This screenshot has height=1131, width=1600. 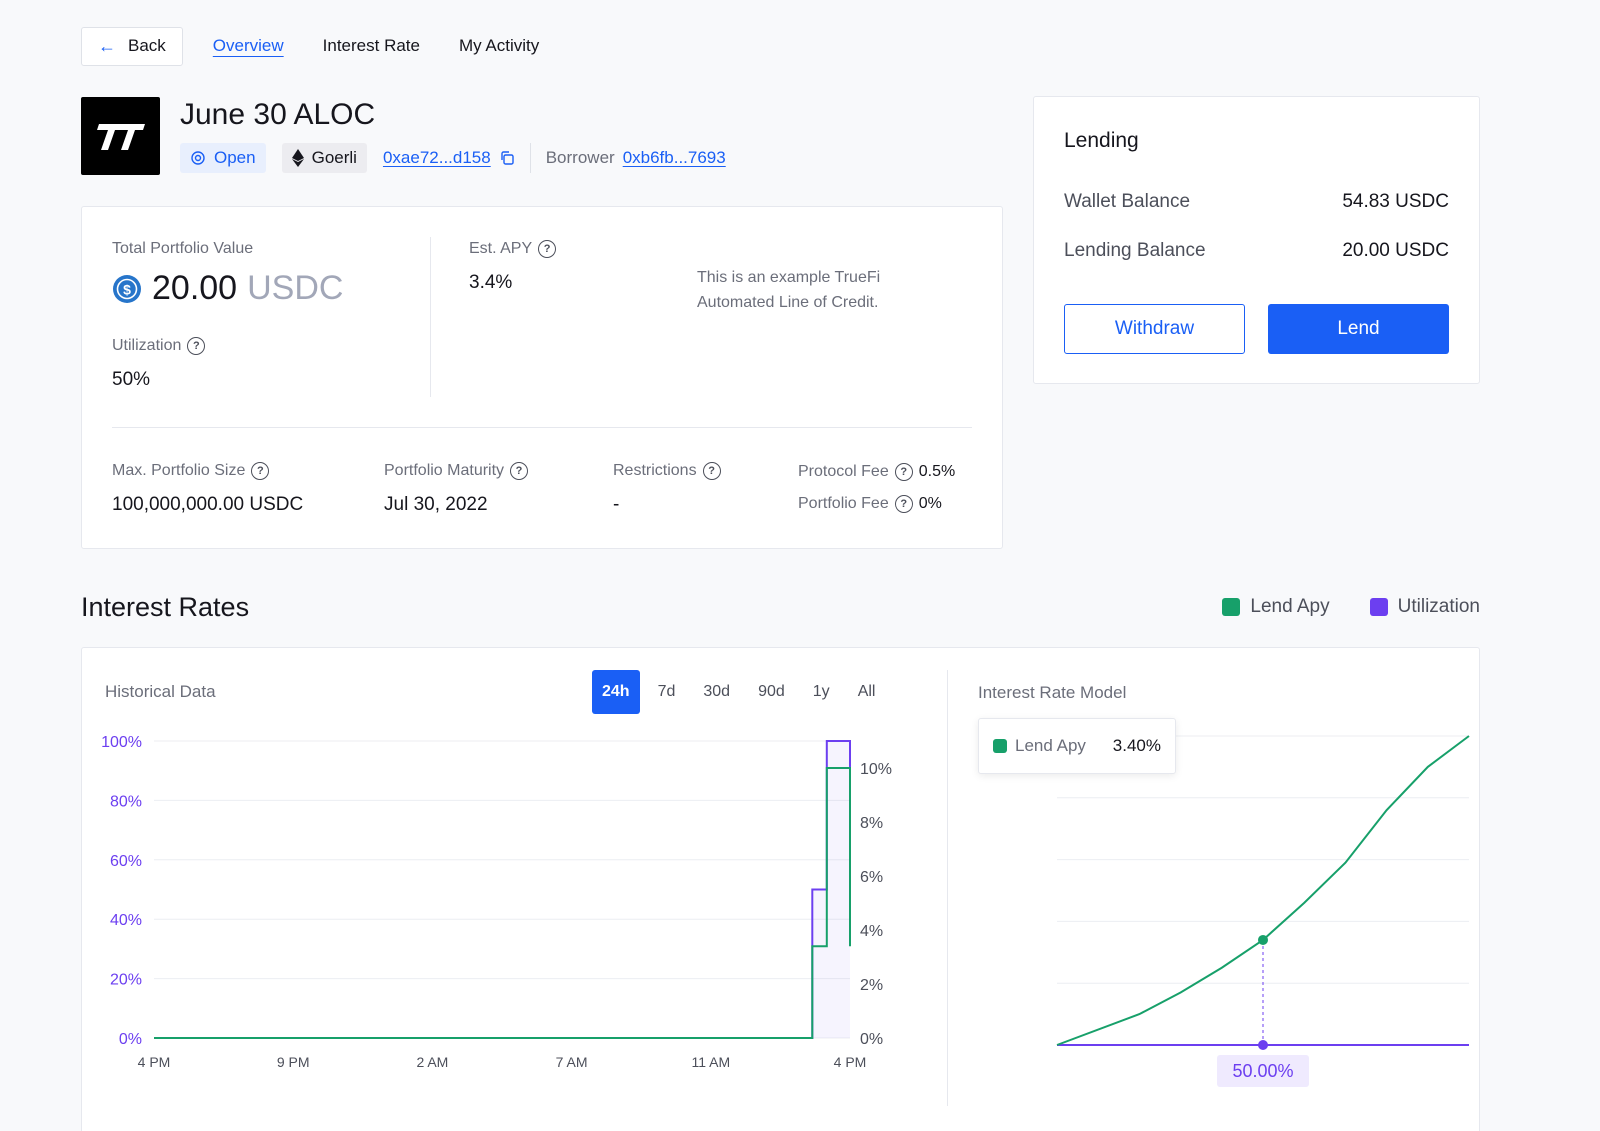 I want to click on y-right-tick-label: 8%, so click(x=871, y=823).